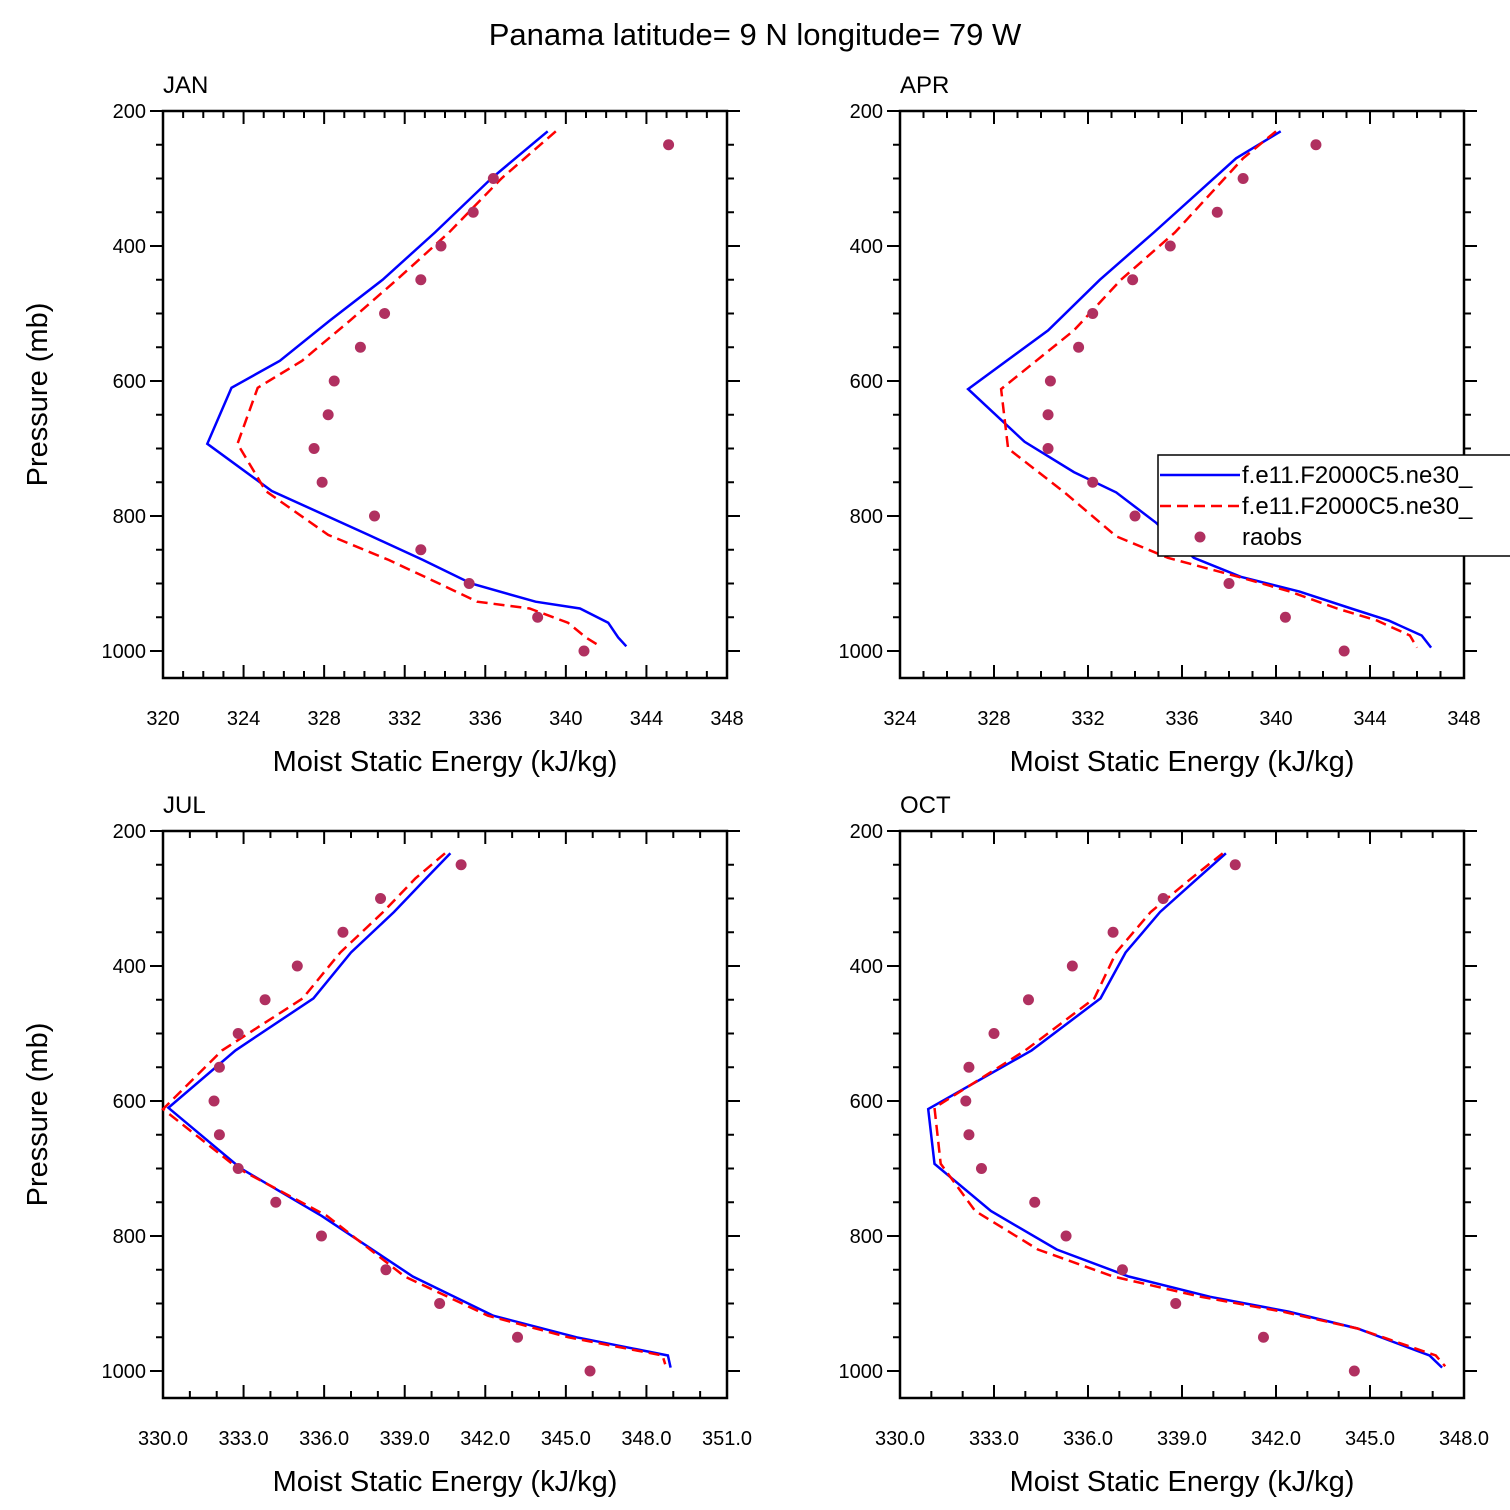 The width and height of the screenshot is (1510, 1510). I want to click on figure-title: Panama latitude= 9 N longitude= 79 W, so click(755, 34).